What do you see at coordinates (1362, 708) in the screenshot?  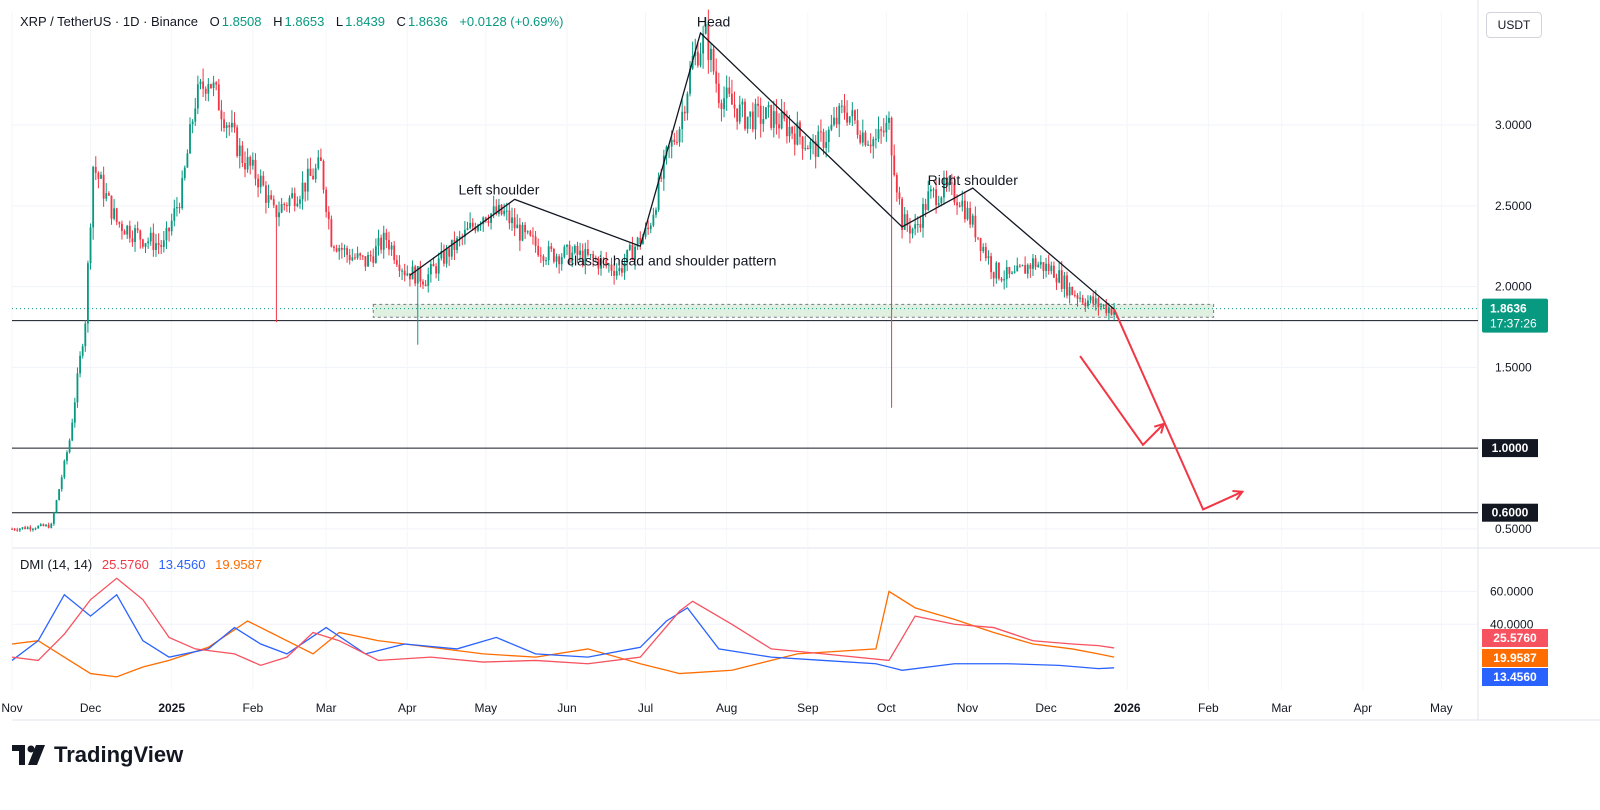 I see `time-tick-label: Apr` at bounding box center [1362, 708].